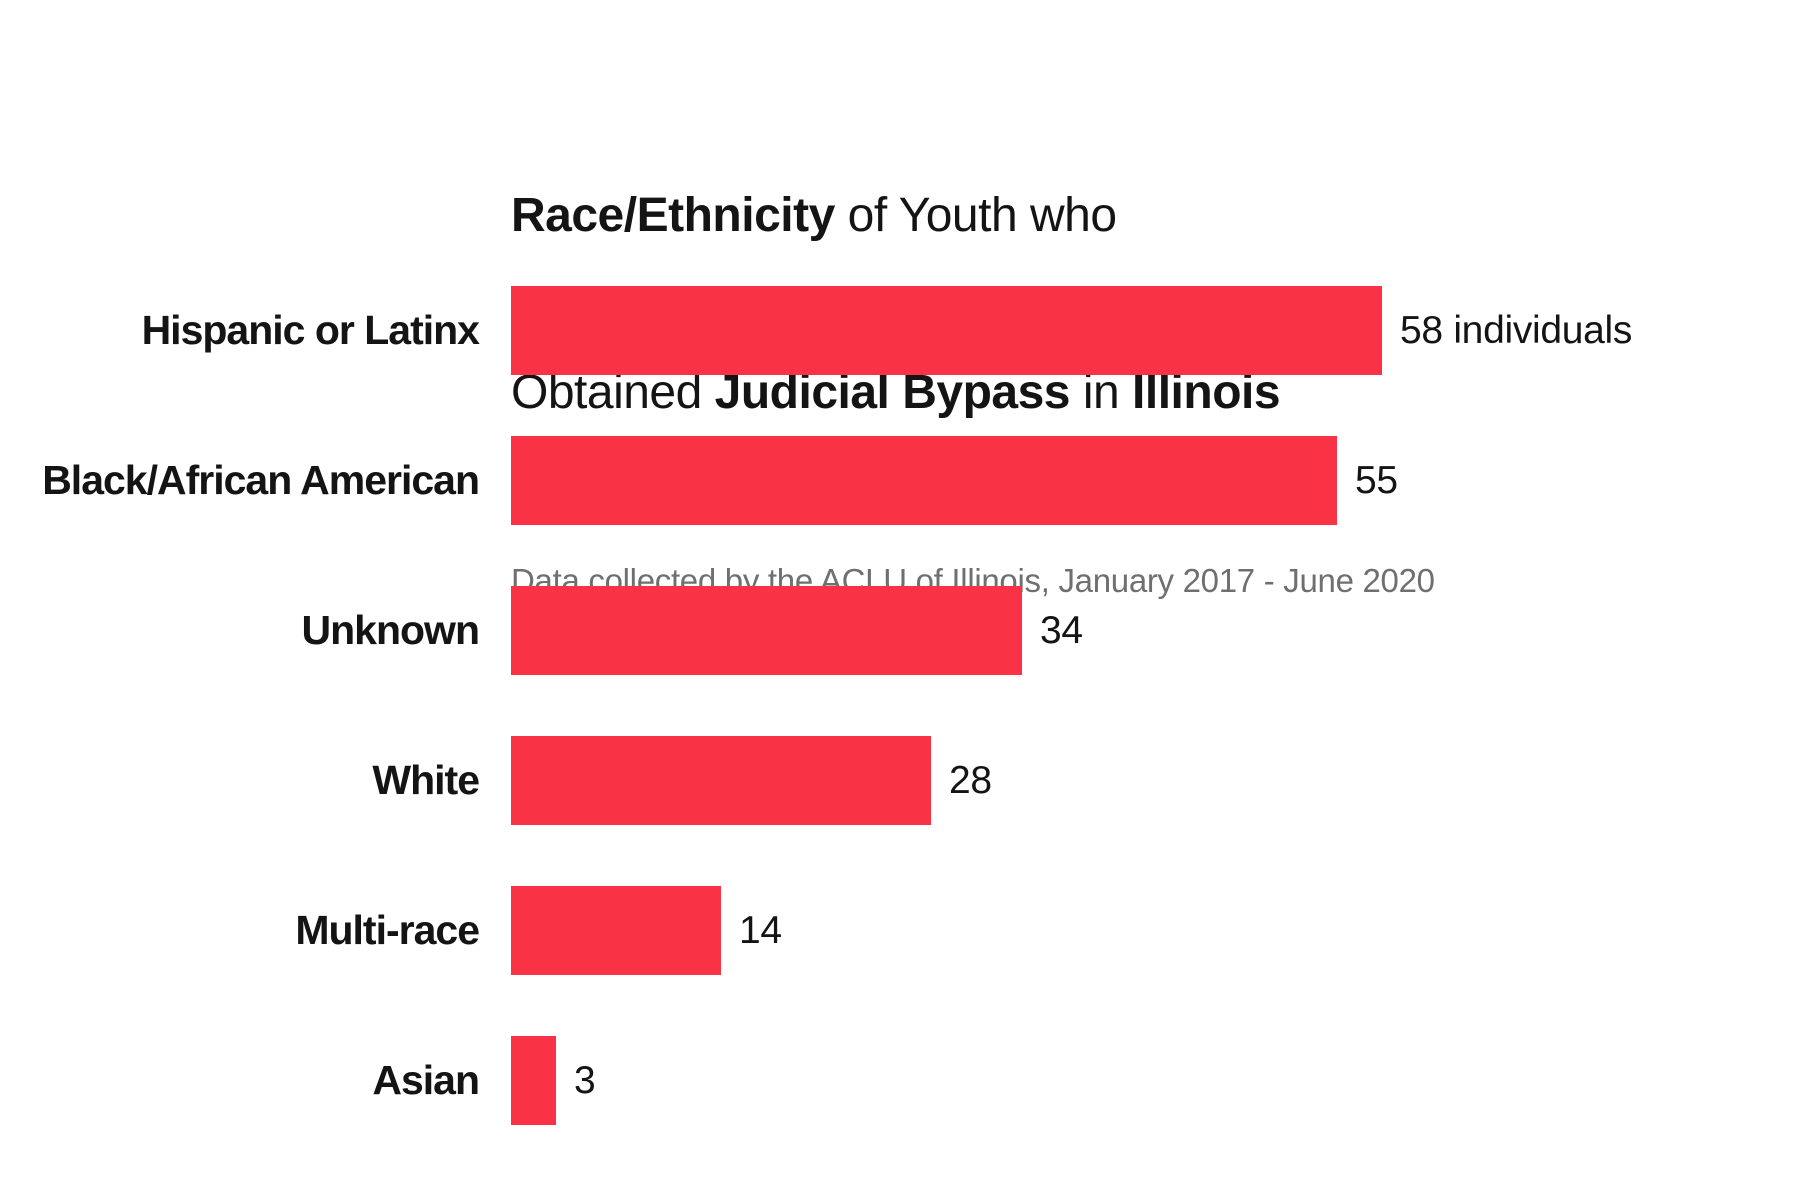 Image resolution: width=1801 pixels, height=1201 pixels. What do you see at coordinates (1376, 480) in the screenshot?
I see `value-label: 55` at bounding box center [1376, 480].